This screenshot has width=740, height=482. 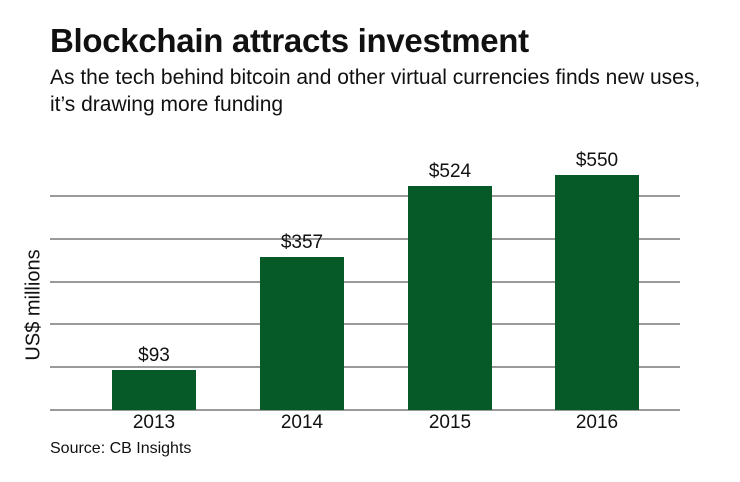 What do you see at coordinates (450, 422) in the screenshot?
I see `x-tick-label: 2015` at bounding box center [450, 422].